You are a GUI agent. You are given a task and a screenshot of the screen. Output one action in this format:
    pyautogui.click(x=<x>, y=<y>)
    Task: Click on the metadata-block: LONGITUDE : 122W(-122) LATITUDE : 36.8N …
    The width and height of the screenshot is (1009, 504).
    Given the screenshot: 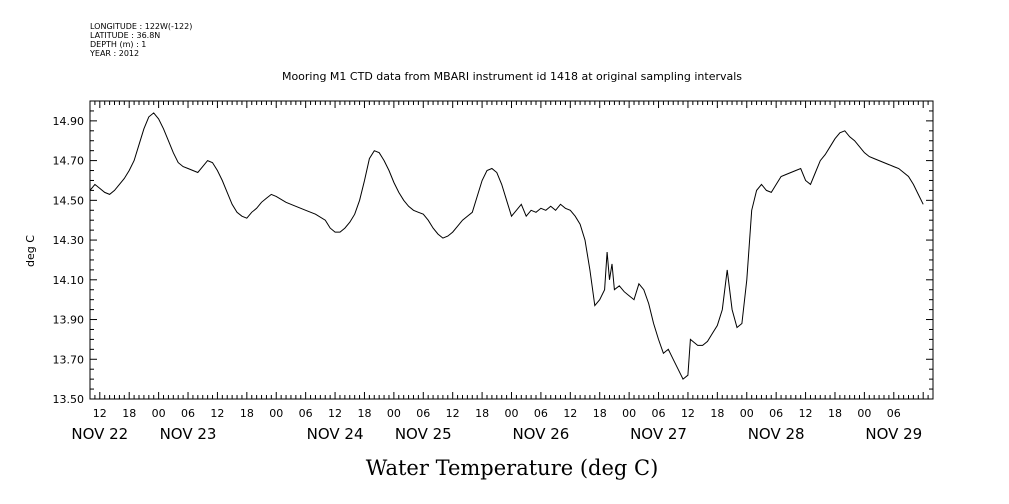 What is the action you would take?
    pyautogui.click(x=141, y=40)
    